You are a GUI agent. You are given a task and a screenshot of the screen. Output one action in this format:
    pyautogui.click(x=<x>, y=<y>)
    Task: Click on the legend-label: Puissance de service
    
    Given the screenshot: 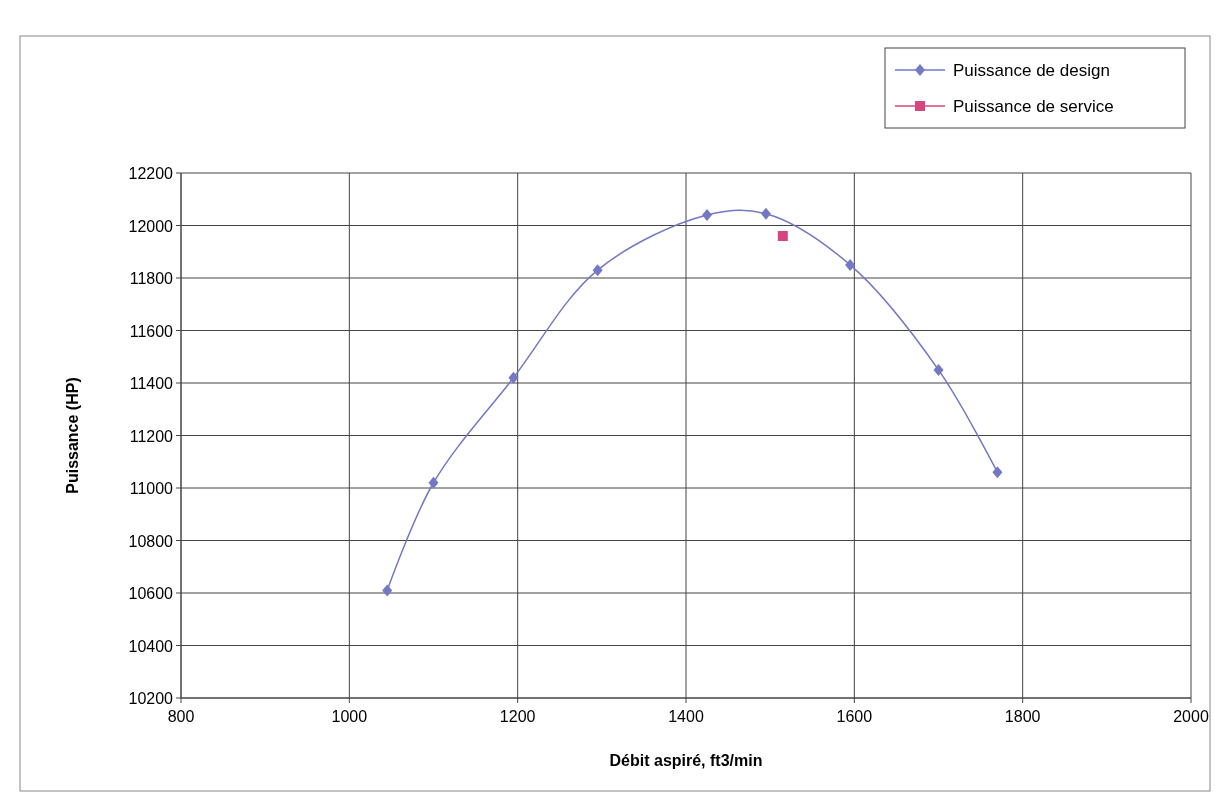 What is the action you would take?
    pyautogui.click(x=1033, y=106)
    